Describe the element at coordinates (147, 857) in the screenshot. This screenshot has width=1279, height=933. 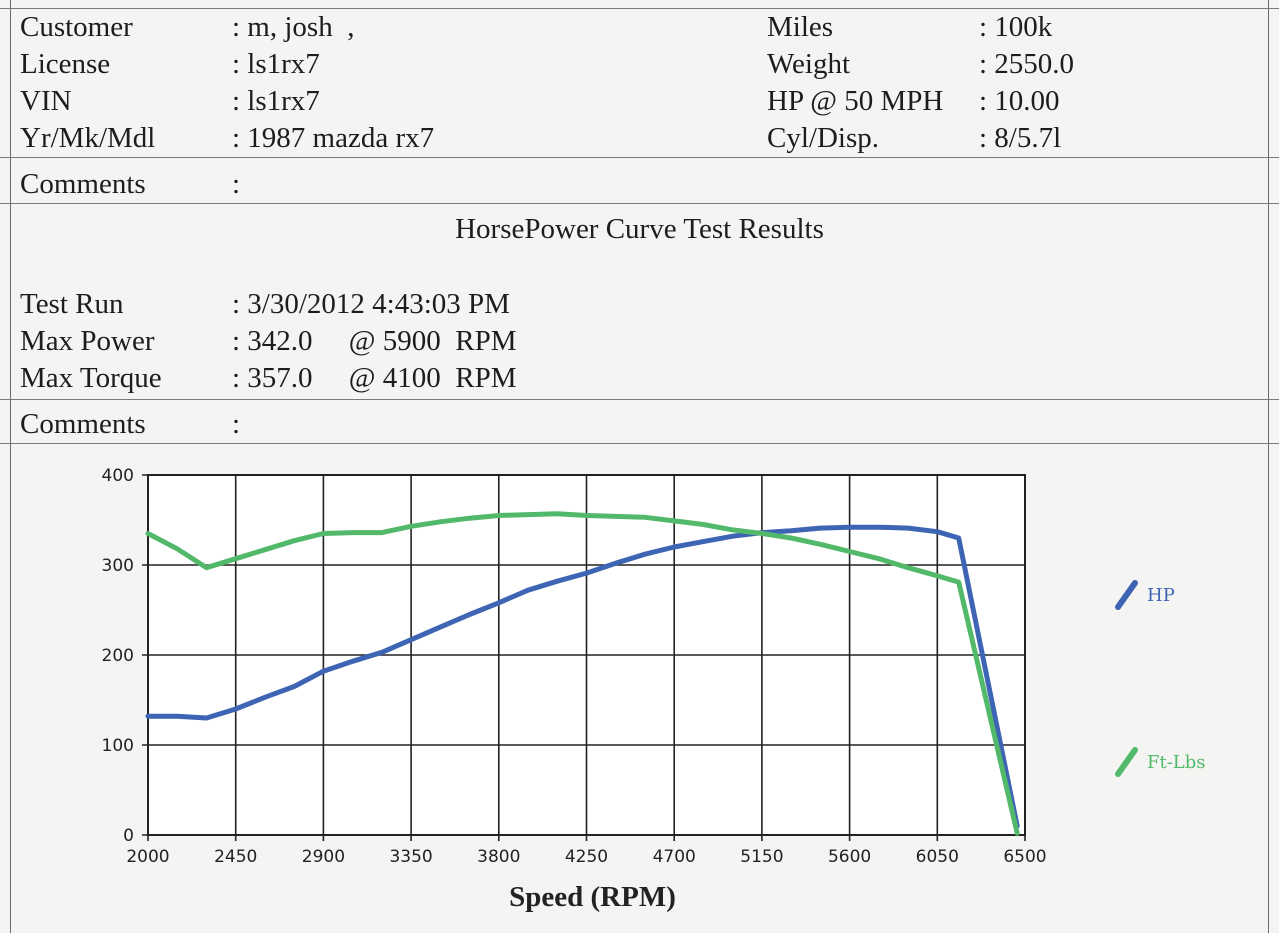
I see `x-tick-label: 2000` at that location.